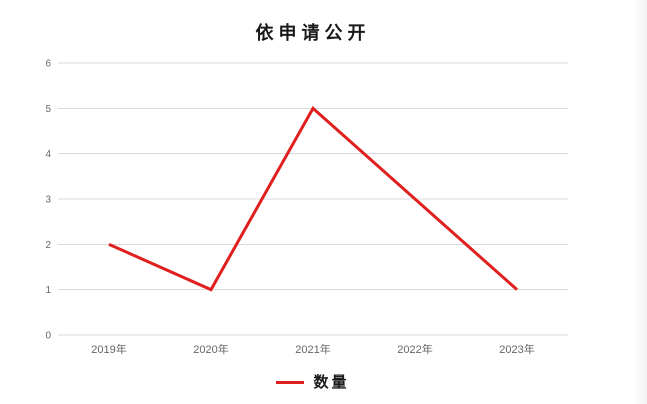 This screenshot has width=647, height=404. What do you see at coordinates (312, 349) in the screenshot?
I see `x-tick-label: 2021年` at bounding box center [312, 349].